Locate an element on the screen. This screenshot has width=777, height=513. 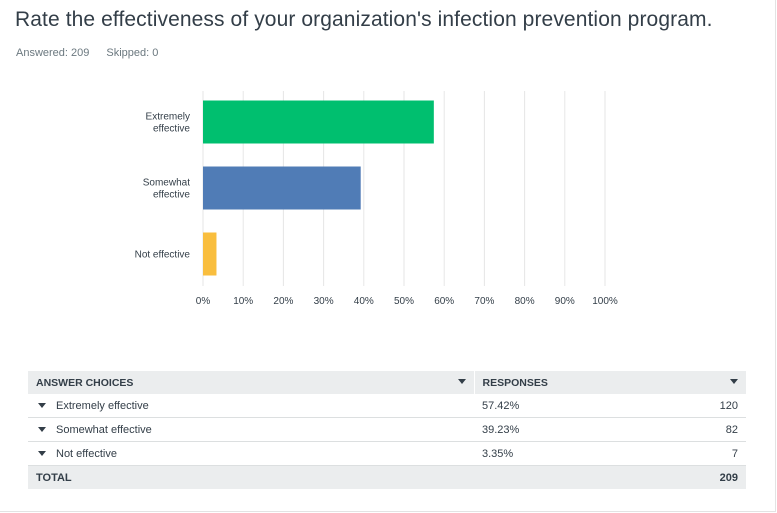
answer-choice-cell: Not effective is located at coordinates (251, 453).